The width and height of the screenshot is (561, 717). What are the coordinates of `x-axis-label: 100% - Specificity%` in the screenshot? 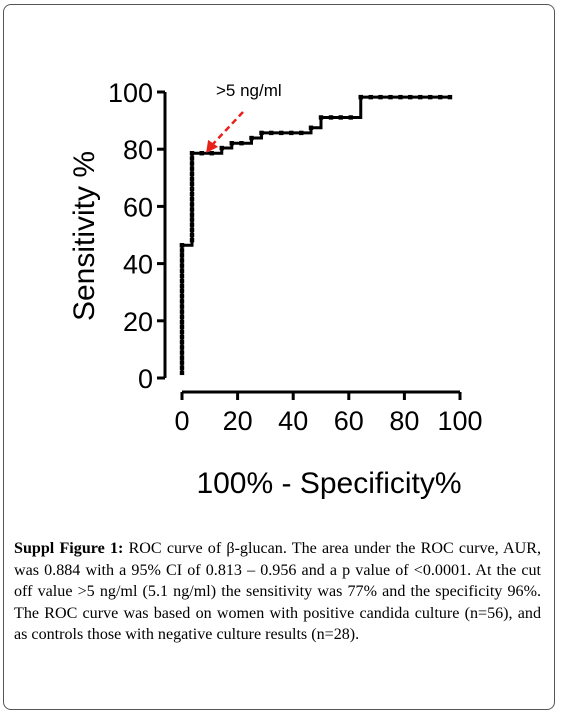 It's located at (328, 483).